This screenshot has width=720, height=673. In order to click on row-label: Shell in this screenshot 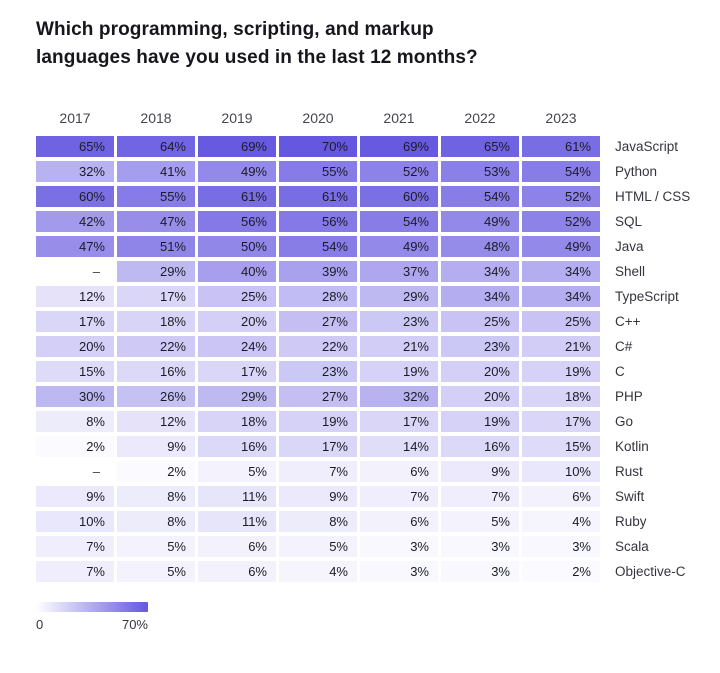, I will do `click(630, 272)`.